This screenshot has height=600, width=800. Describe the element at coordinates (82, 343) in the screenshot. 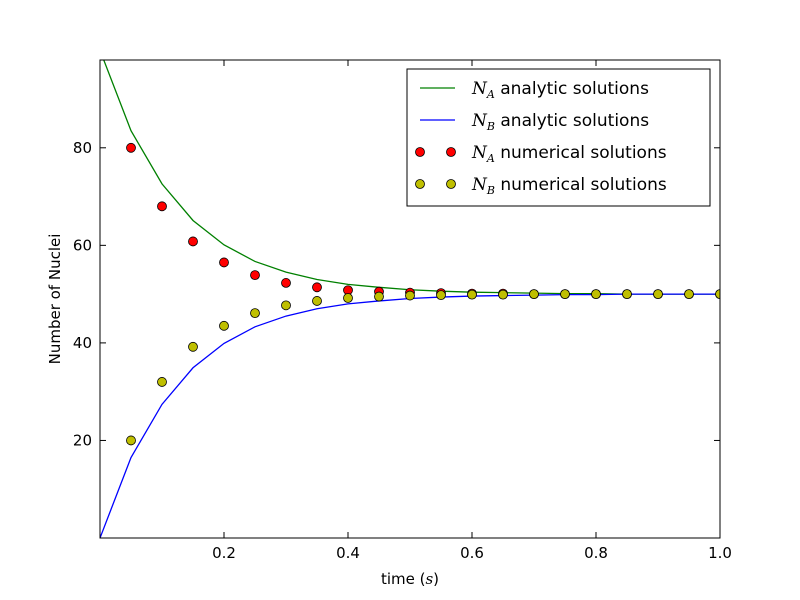

I see `y-tick-label-1: 40` at that location.